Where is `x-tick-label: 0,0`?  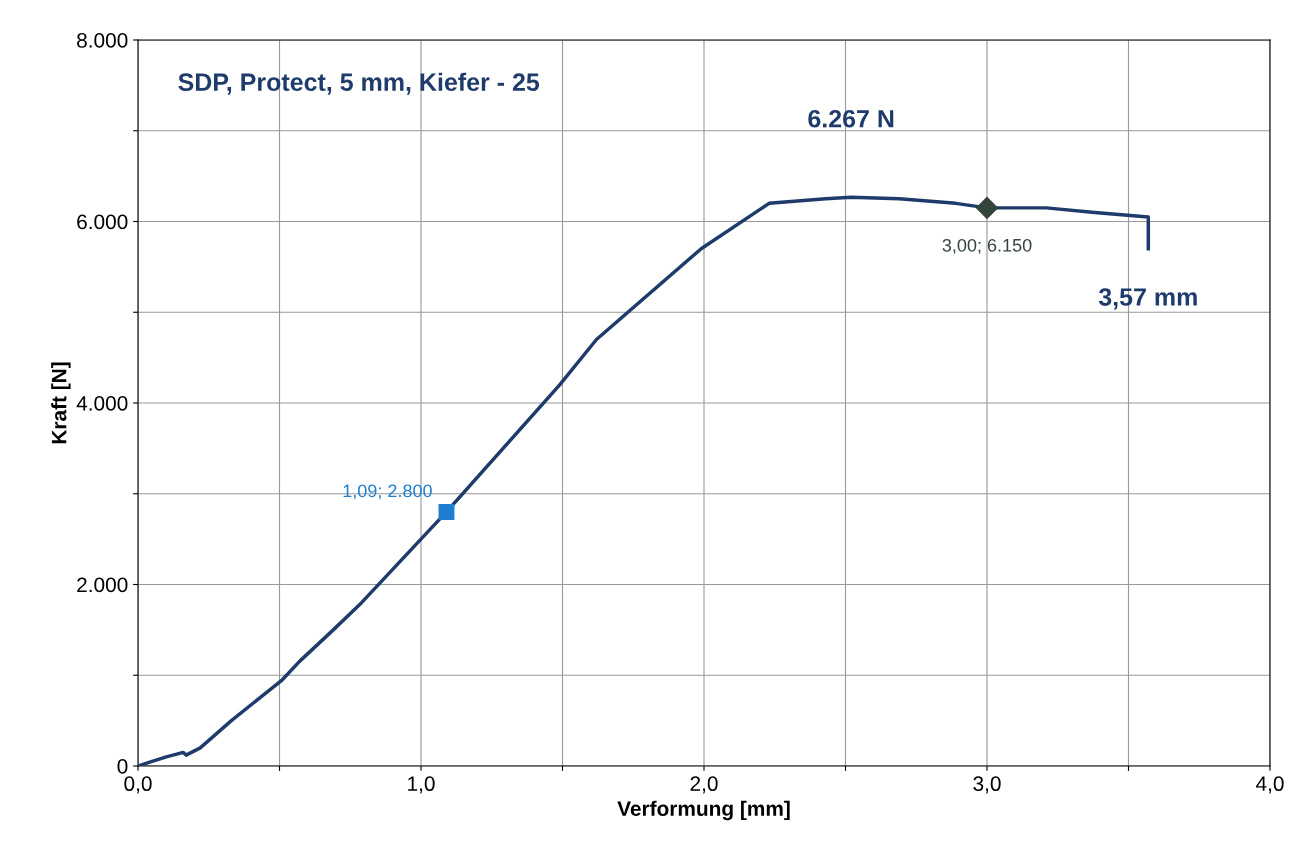
x-tick-label: 0,0 is located at coordinates (138, 785).